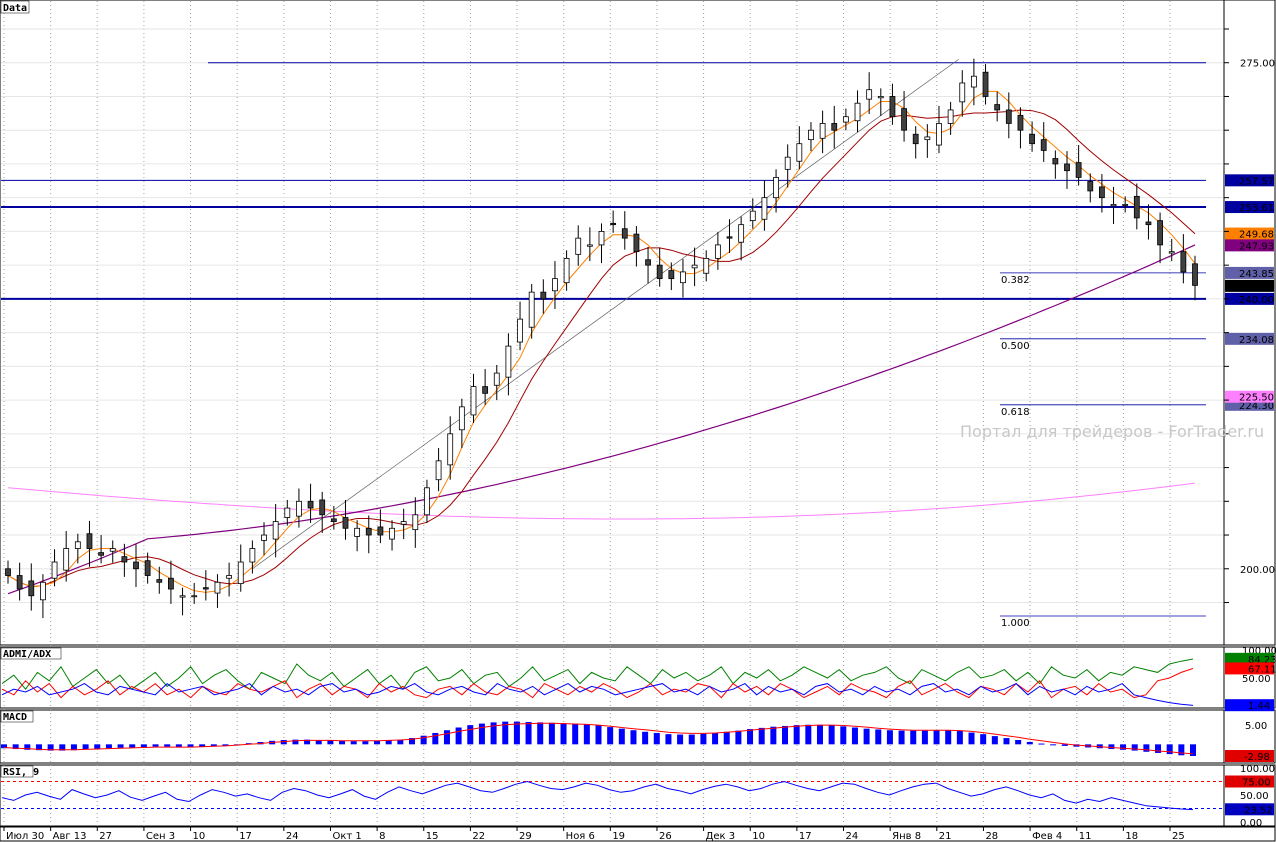 This screenshot has width=1276, height=842. I want to click on x-tick-label: Авг 13, so click(70, 836).